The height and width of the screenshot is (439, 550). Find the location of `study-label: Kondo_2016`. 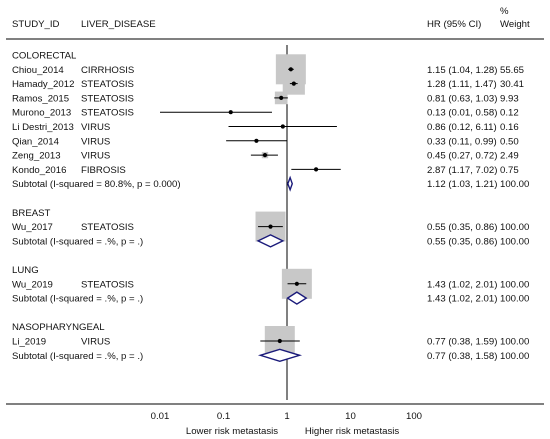

study-label: Kondo_2016 is located at coordinates (39, 170).